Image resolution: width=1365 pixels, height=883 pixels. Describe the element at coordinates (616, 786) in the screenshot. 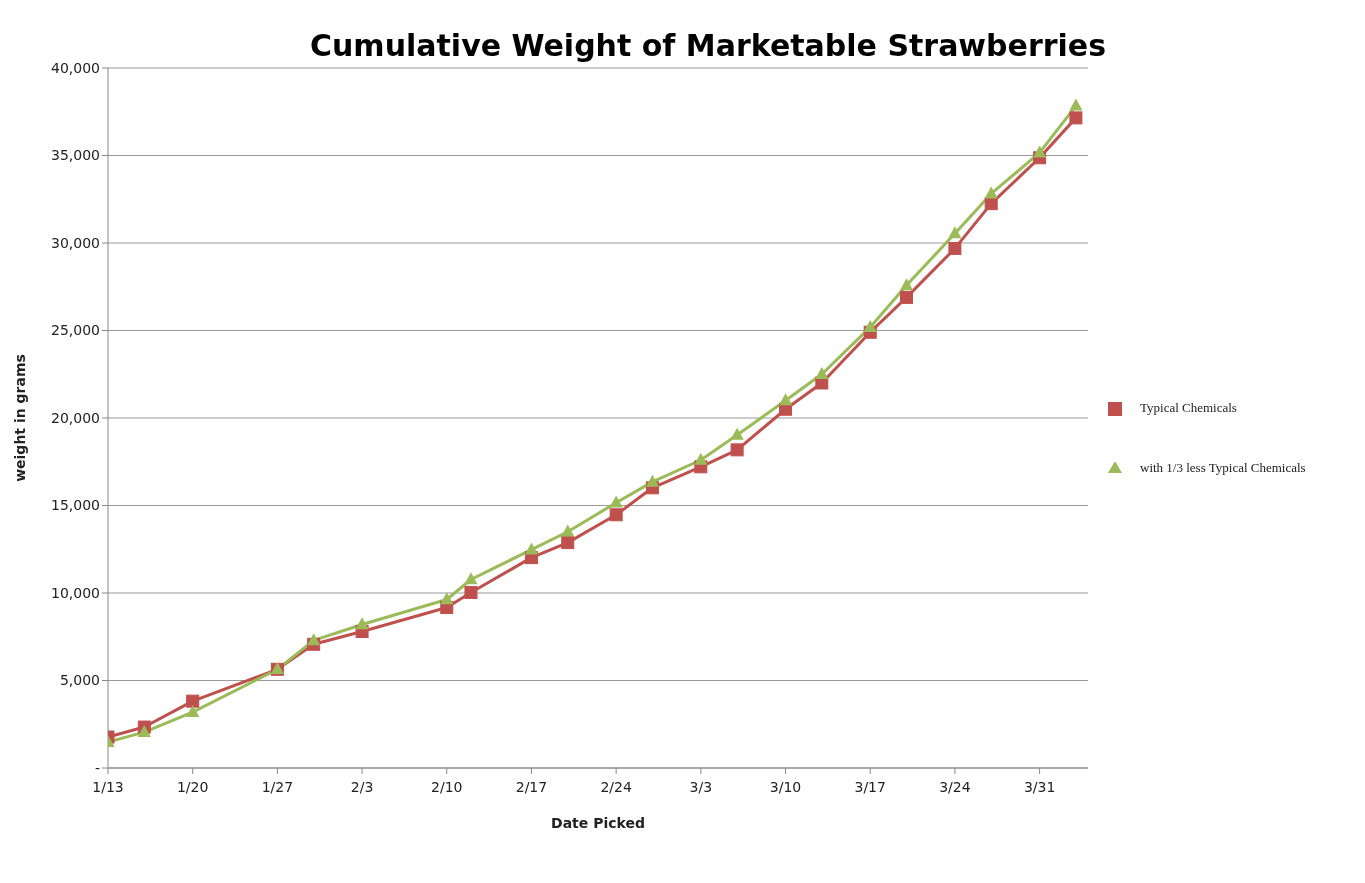

I see `x-tick-label: 2/24` at that location.